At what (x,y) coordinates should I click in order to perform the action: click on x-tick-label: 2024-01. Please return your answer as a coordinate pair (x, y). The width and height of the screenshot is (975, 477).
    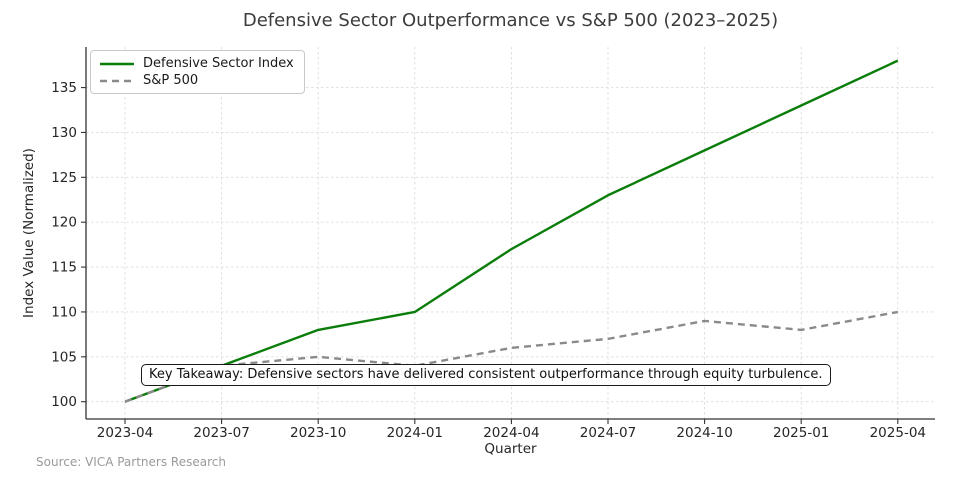
    Looking at the image, I should click on (415, 433).